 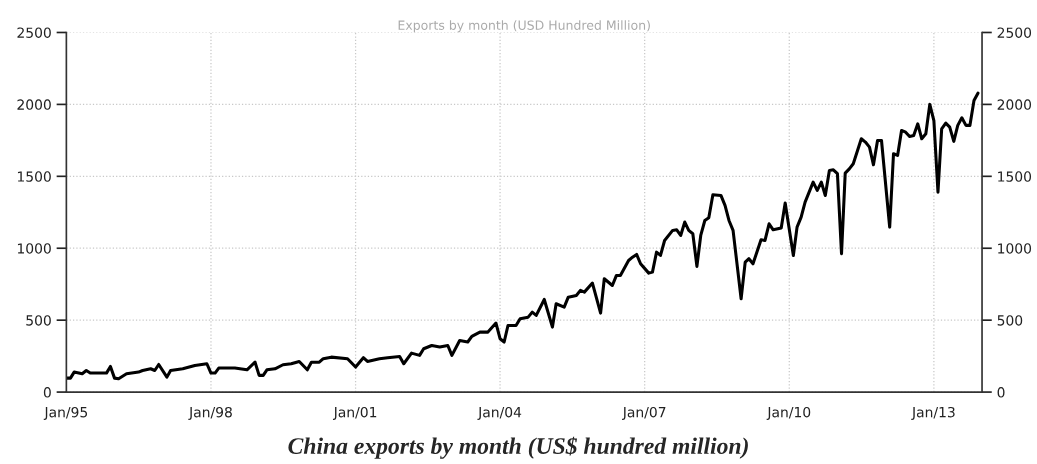 What do you see at coordinates (1010, 320) in the screenshot?
I see `y2-tick-label: 500` at bounding box center [1010, 320].